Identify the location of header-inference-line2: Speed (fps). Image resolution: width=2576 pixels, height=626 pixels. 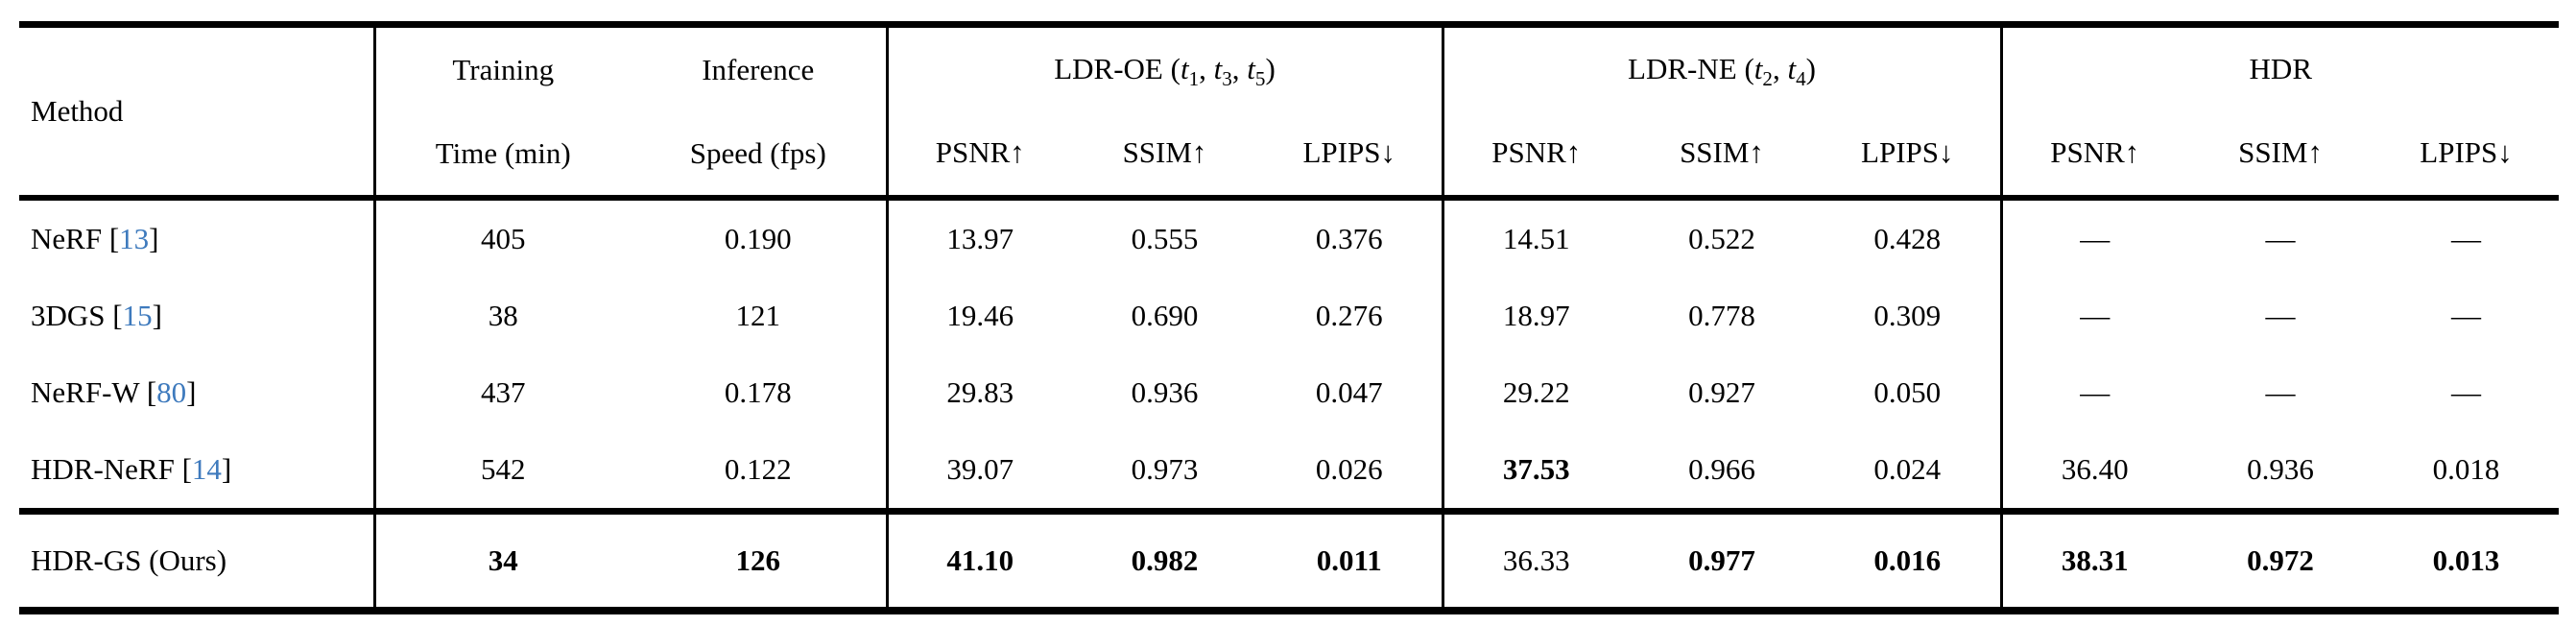
(757, 152).